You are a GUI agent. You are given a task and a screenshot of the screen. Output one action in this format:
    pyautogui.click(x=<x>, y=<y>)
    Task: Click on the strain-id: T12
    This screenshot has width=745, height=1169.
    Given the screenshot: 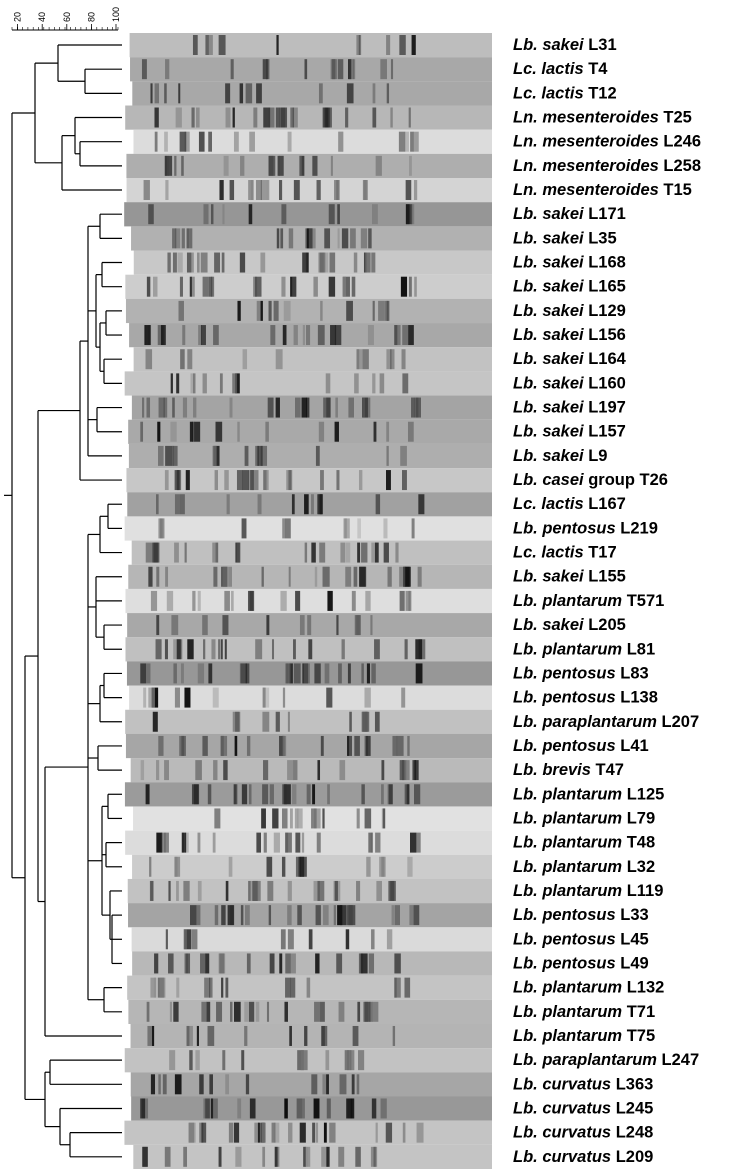 What is the action you would take?
    pyautogui.click(x=602, y=94)
    